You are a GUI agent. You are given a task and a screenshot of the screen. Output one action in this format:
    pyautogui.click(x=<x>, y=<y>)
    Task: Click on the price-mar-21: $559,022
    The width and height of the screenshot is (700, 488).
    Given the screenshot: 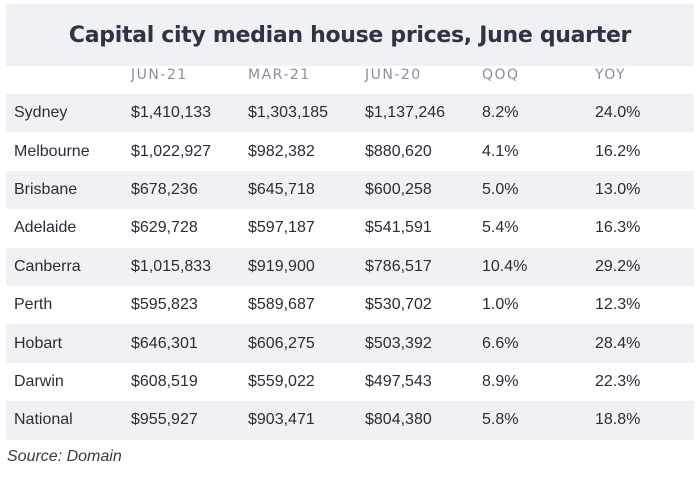 What is the action you would take?
    pyautogui.click(x=281, y=381)
    